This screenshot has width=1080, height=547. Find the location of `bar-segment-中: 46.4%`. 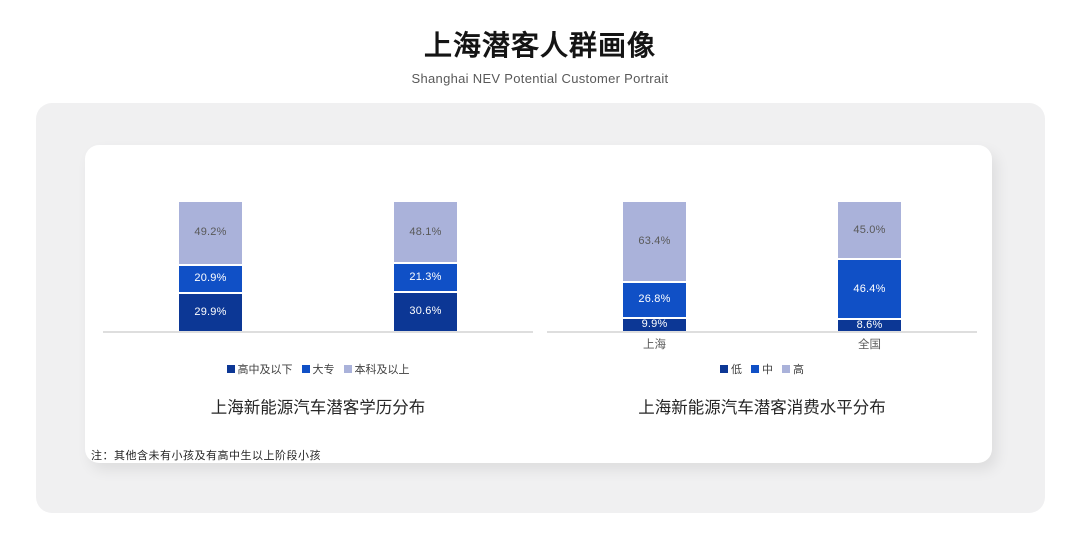

bar-segment-中: 46.4% is located at coordinates (869, 289).